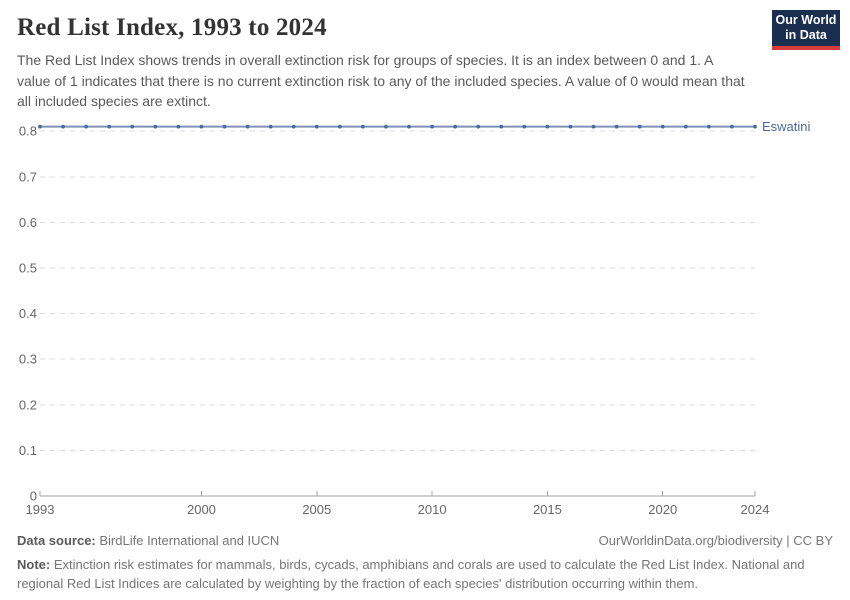 Image resolution: width=850 pixels, height=600 pixels. Describe the element at coordinates (806, 35) in the screenshot. I see `logo-line-2: in Data` at that location.